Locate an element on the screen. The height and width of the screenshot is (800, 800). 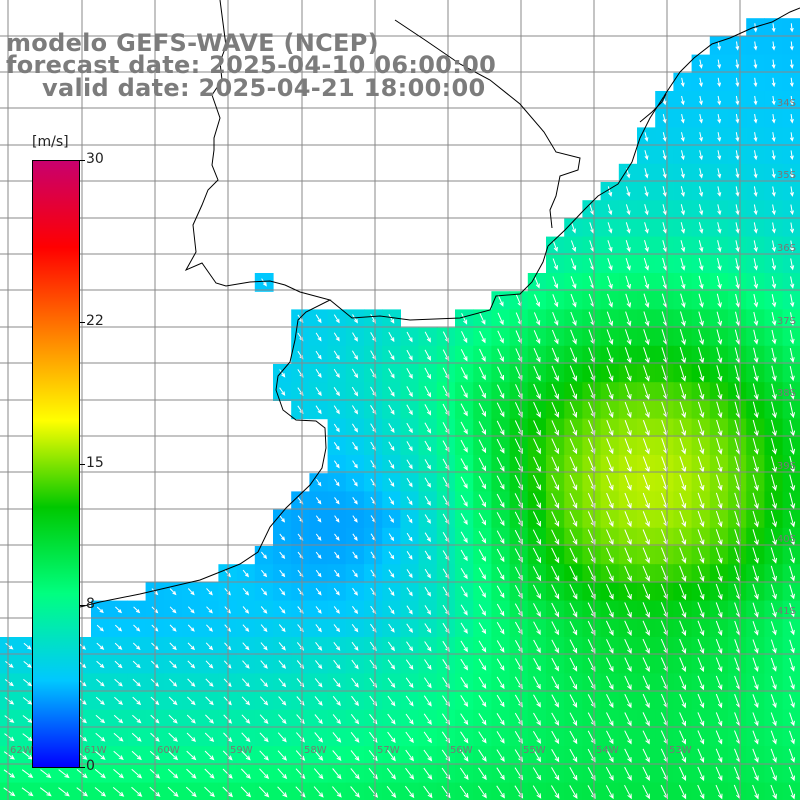
latitude-label: 36S is located at coordinates (786, 248).